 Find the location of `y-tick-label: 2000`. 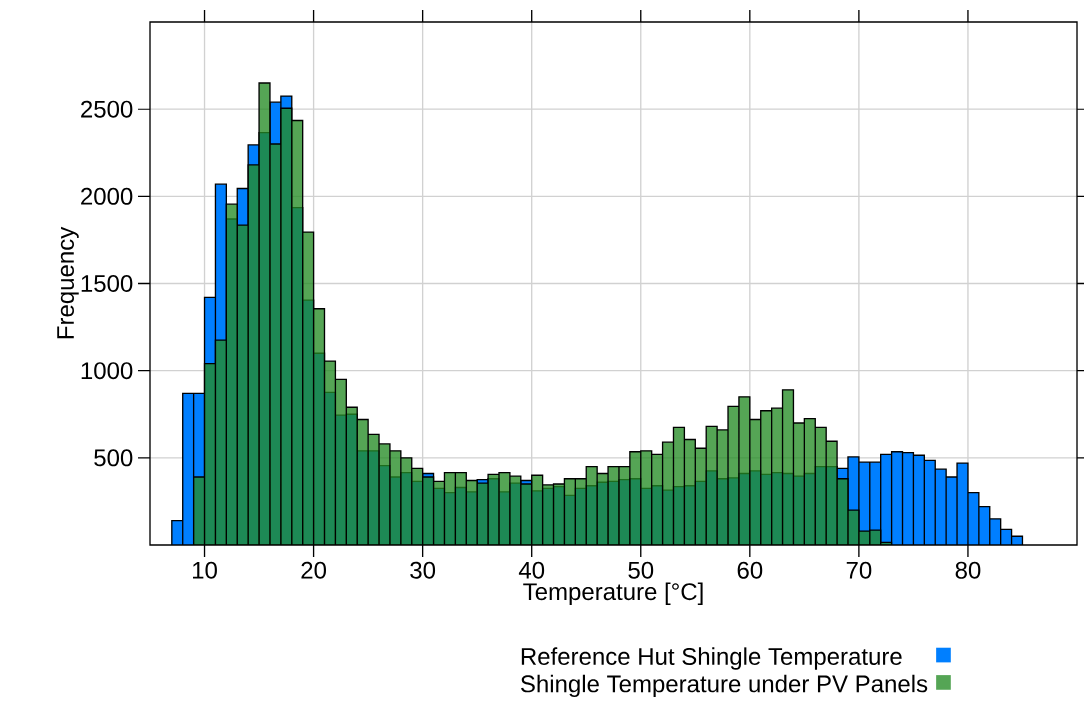

y-tick-label: 2000 is located at coordinates (107, 196).